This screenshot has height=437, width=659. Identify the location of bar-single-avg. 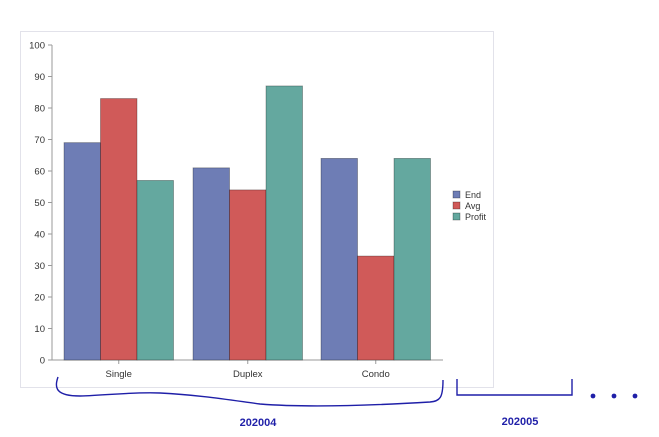
(119, 229).